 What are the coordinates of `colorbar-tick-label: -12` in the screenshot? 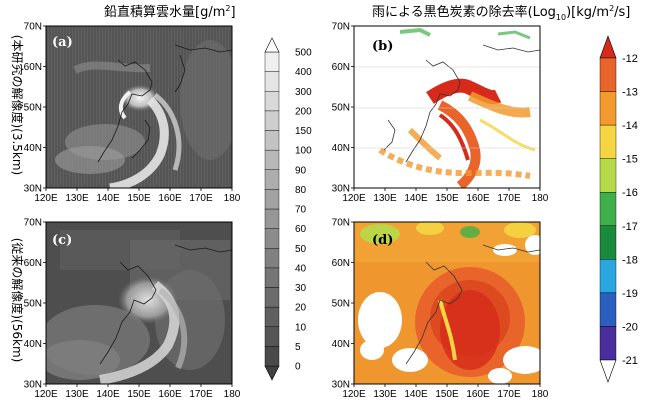 It's located at (630, 59).